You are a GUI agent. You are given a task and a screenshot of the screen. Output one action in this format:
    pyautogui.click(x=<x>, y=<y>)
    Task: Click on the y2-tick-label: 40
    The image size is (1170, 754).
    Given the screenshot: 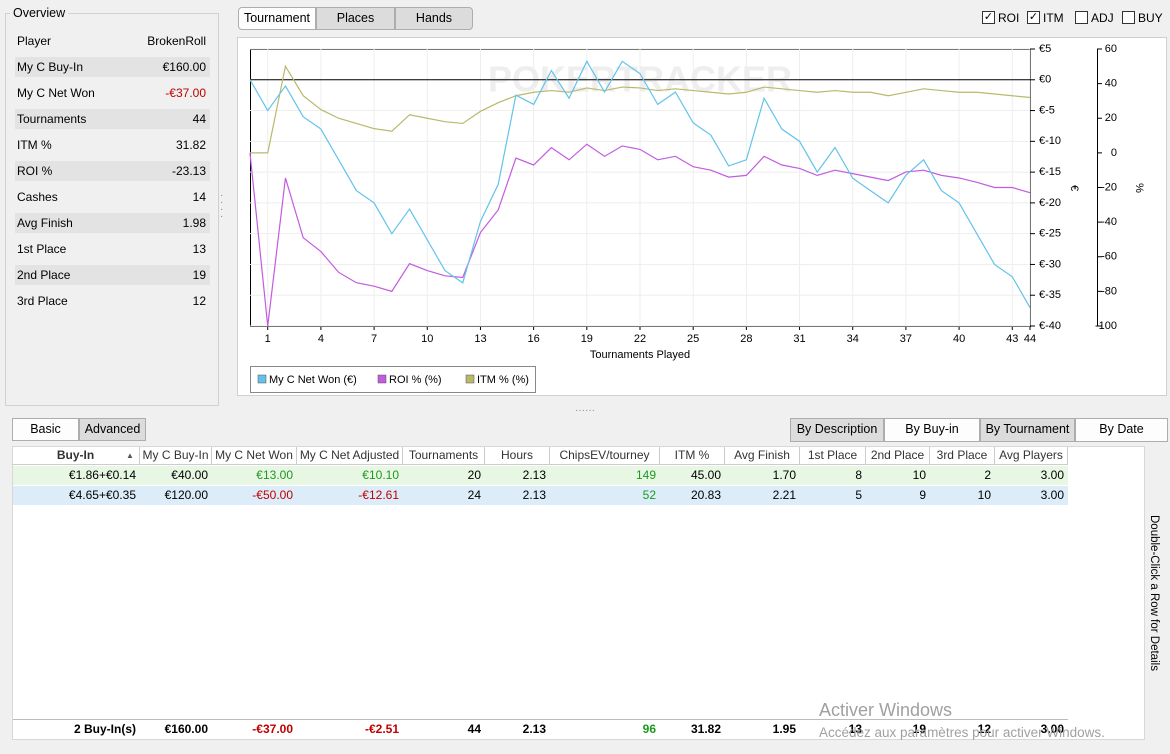 What is the action you would take?
    pyautogui.click(x=1111, y=84)
    